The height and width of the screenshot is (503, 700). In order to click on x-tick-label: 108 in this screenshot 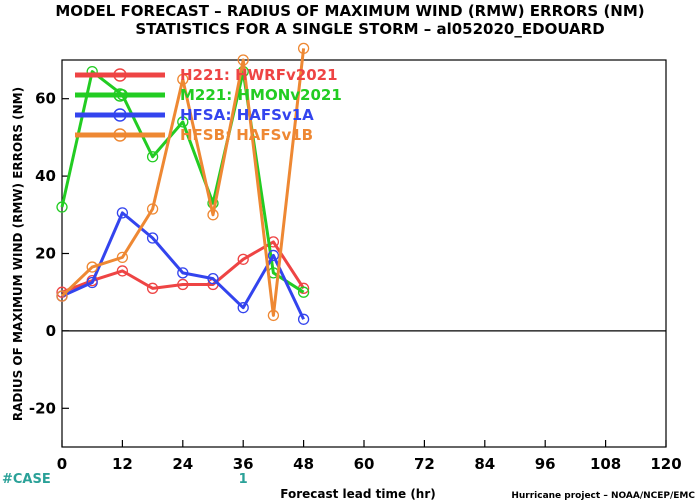, I will do `click(605, 464)`.